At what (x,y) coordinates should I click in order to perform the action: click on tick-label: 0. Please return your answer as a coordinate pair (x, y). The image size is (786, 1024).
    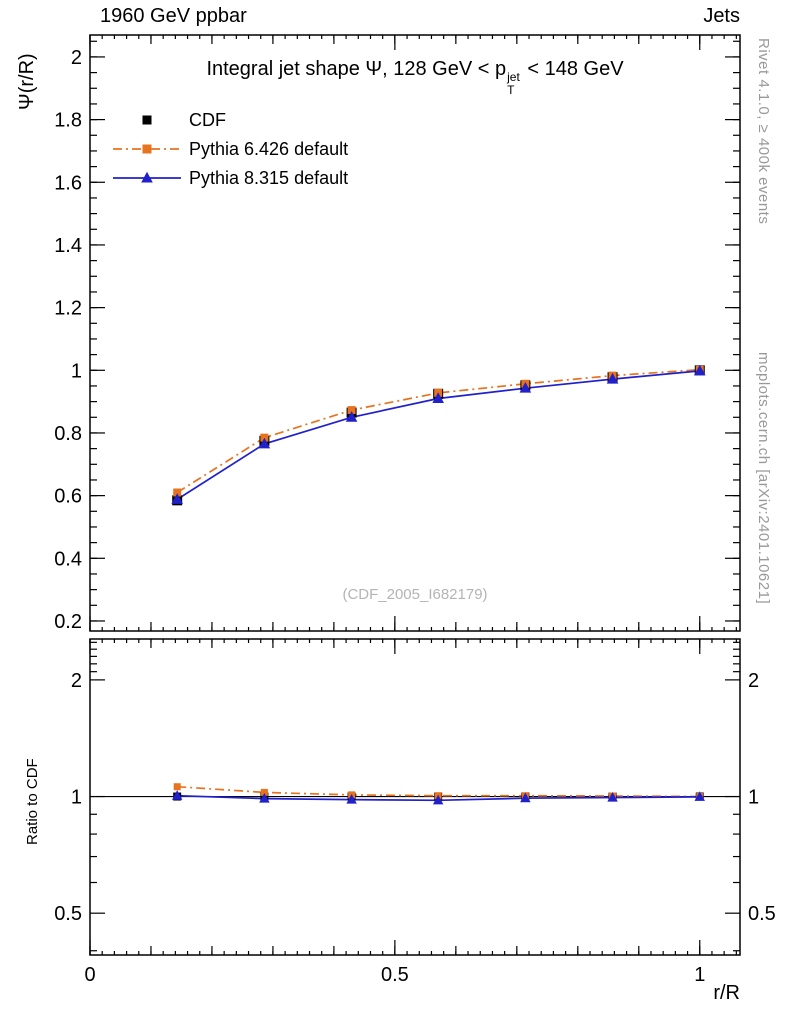
    Looking at the image, I should click on (89, 975).